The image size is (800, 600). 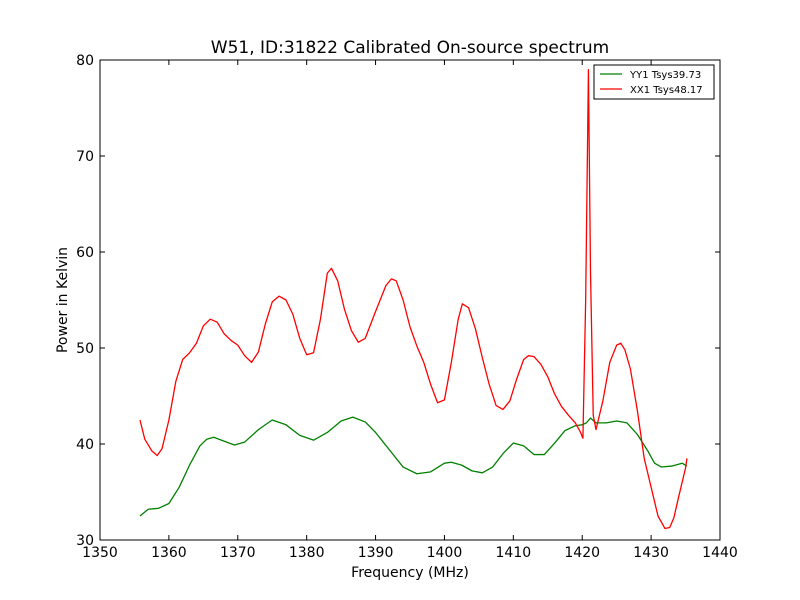 What do you see at coordinates (100, 553) in the screenshot?
I see `x-tick-label: 1350` at bounding box center [100, 553].